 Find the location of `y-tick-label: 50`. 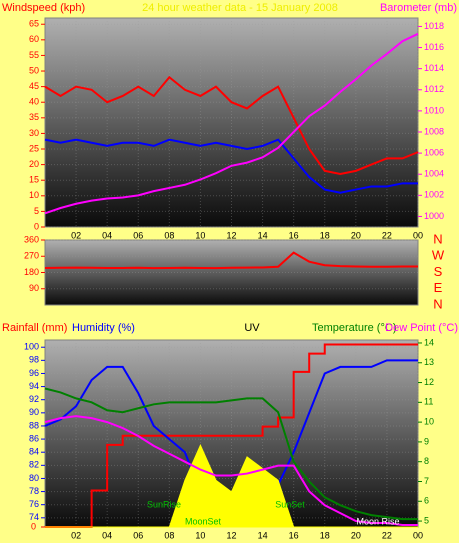

y-tick-label: 50 is located at coordinates (34, 70).